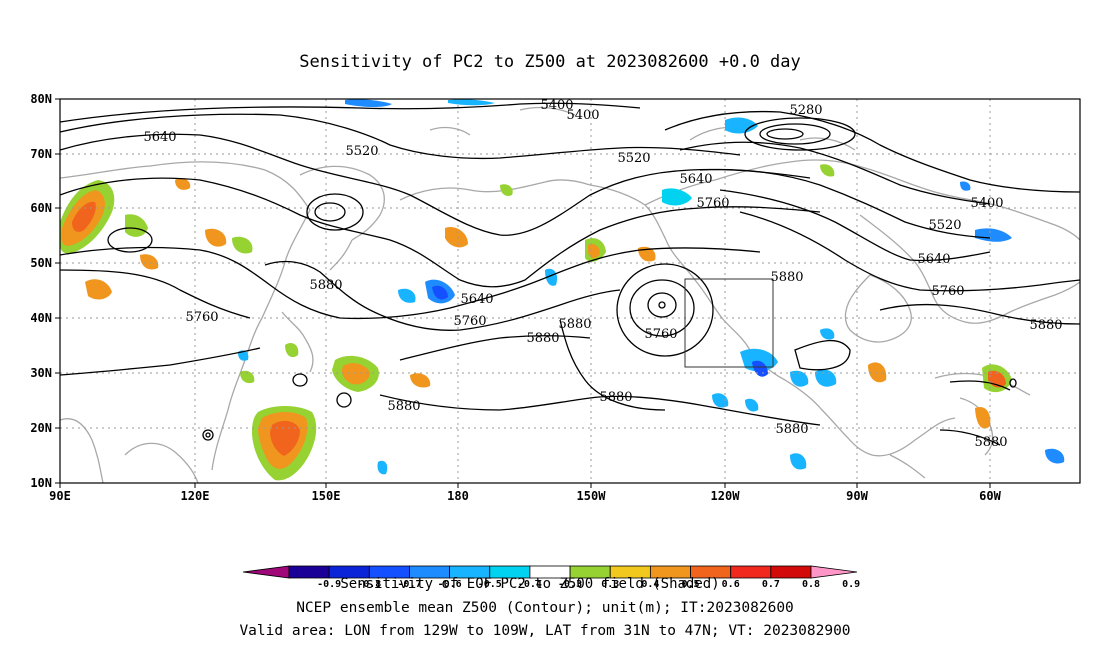 Image resolution: width=1100 pixels, height=650 pixels. Describe the element at coordinates (570, 584) in the screenshot. I see `colorbar-level-label: -0.3` at that location.